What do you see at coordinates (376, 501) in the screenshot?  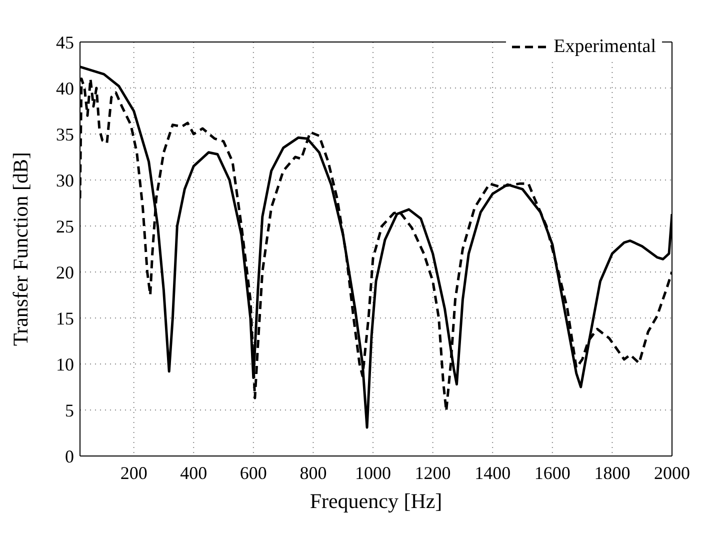 I see `x-axis-title: Frequency [Hz]` at bounding box center [376, 501].